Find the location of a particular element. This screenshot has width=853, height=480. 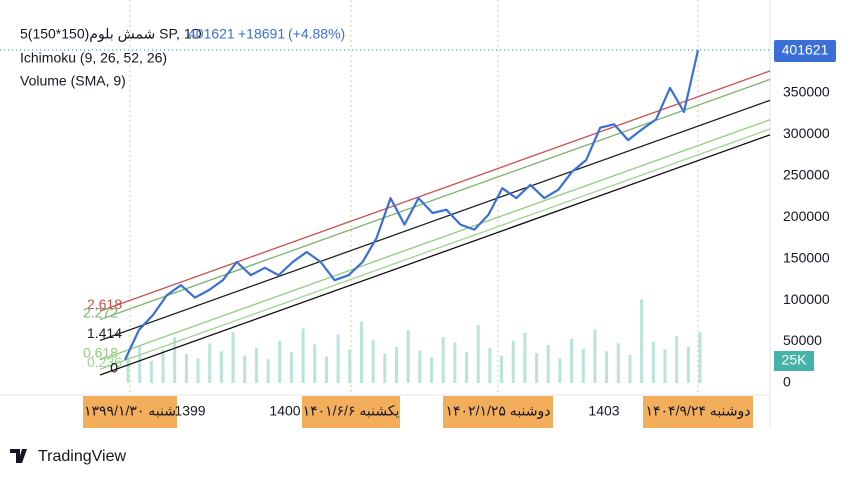

date-label: شنبه ۱۳۹۹/۱/۳۰ is located at coordinates (130, 411).